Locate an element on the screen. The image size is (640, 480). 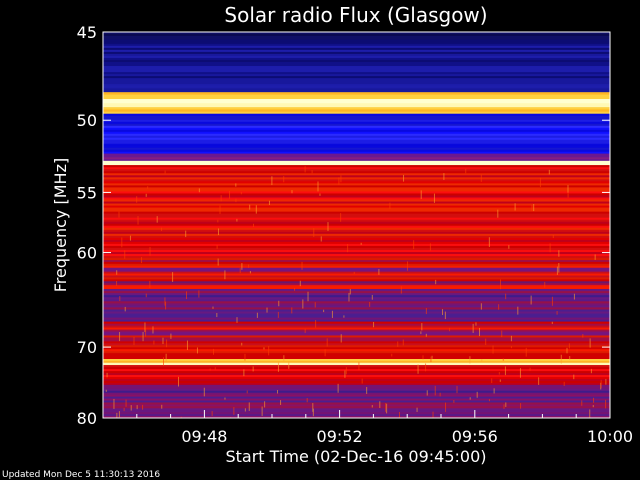
y-tick-label: 80 is located at coordinates (87, 418).